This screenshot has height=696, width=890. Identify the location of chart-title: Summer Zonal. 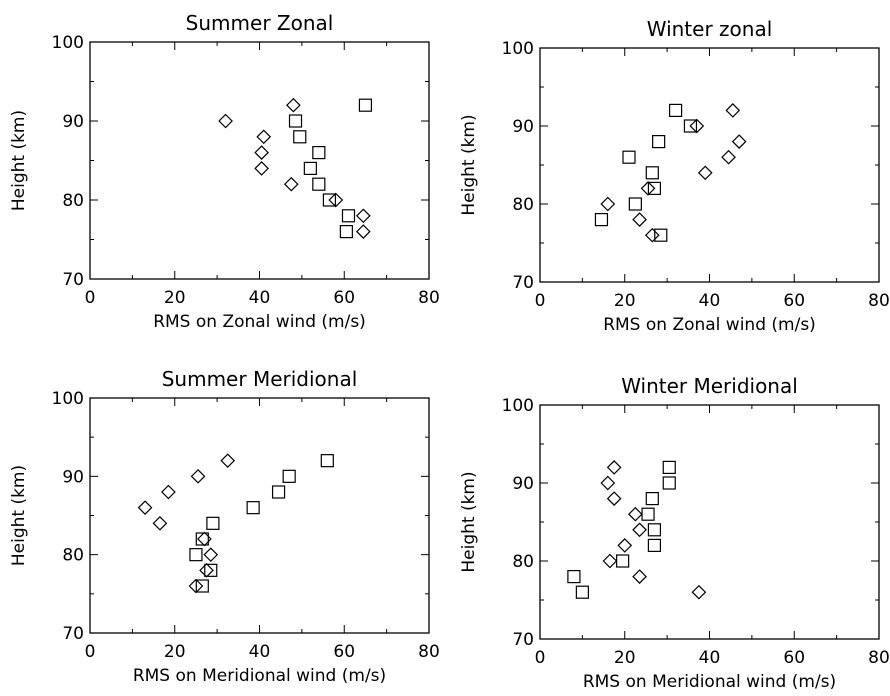
(260, 23).